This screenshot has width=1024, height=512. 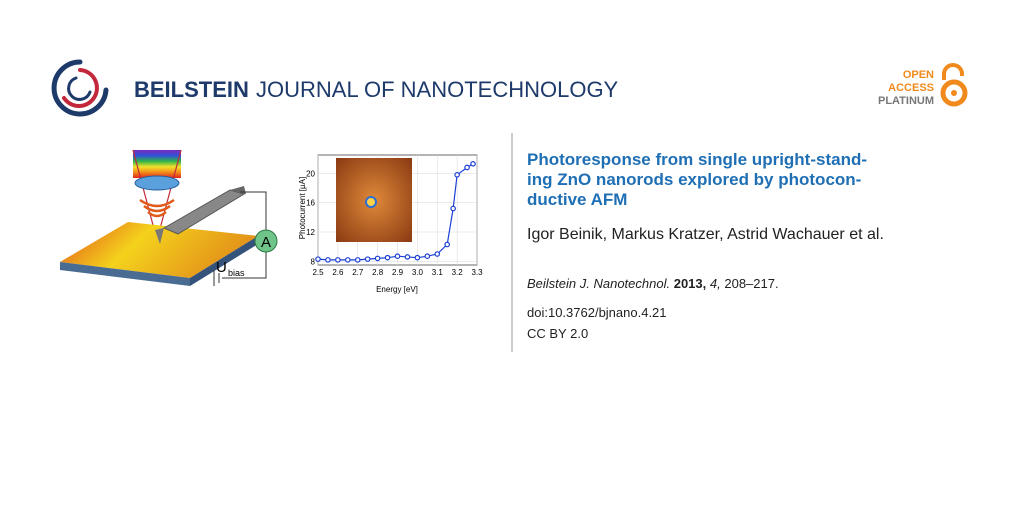 I want to click on citation-volume: 4,, so click(x=715, y=283).